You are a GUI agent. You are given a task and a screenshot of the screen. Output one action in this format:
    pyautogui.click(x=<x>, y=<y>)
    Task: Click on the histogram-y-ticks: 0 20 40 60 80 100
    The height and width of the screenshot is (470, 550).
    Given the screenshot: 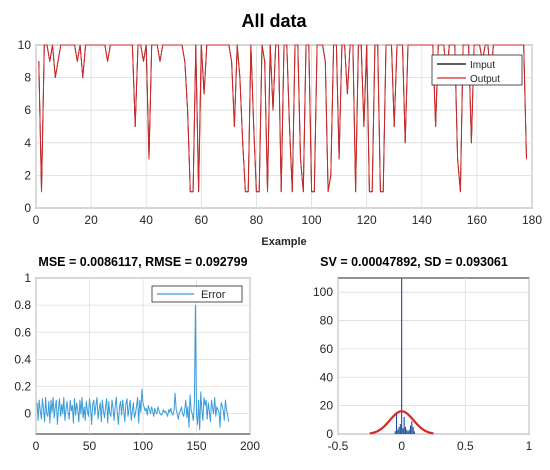 What is the action you would take?
    pyautogui.click(x=323, y=363)
    